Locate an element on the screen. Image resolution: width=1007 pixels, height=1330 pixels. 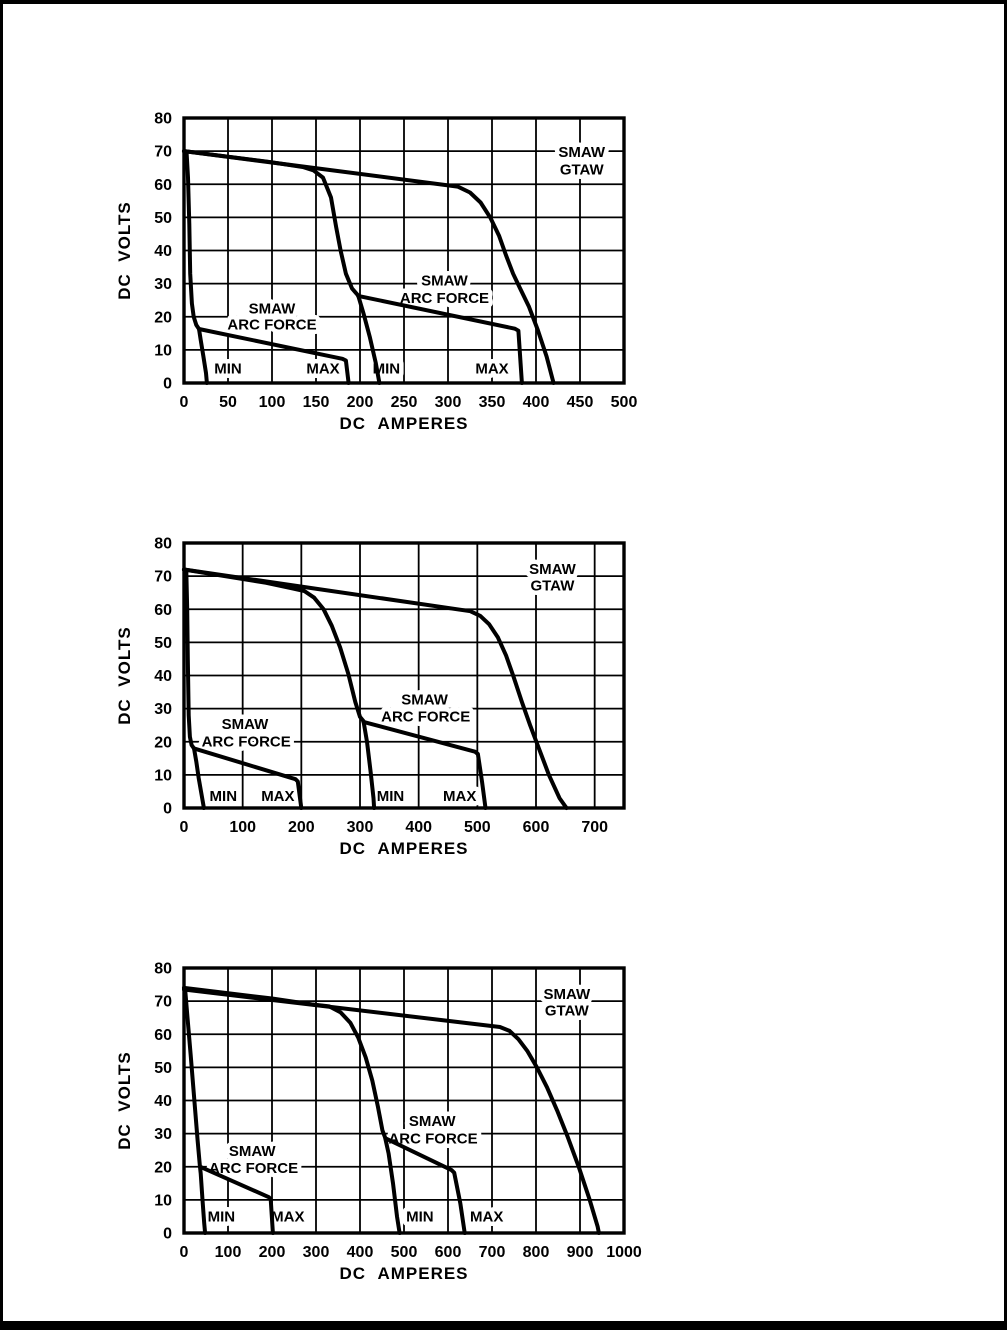
x-axis-tick-label: 700 is located at coordinates (594, 827).